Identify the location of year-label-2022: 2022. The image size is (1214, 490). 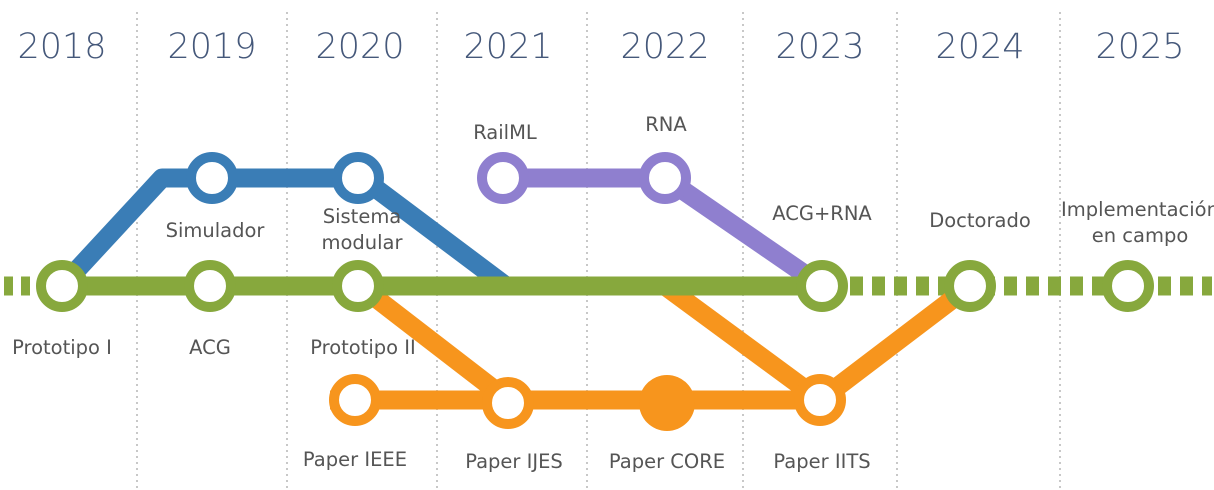
(664, 47).